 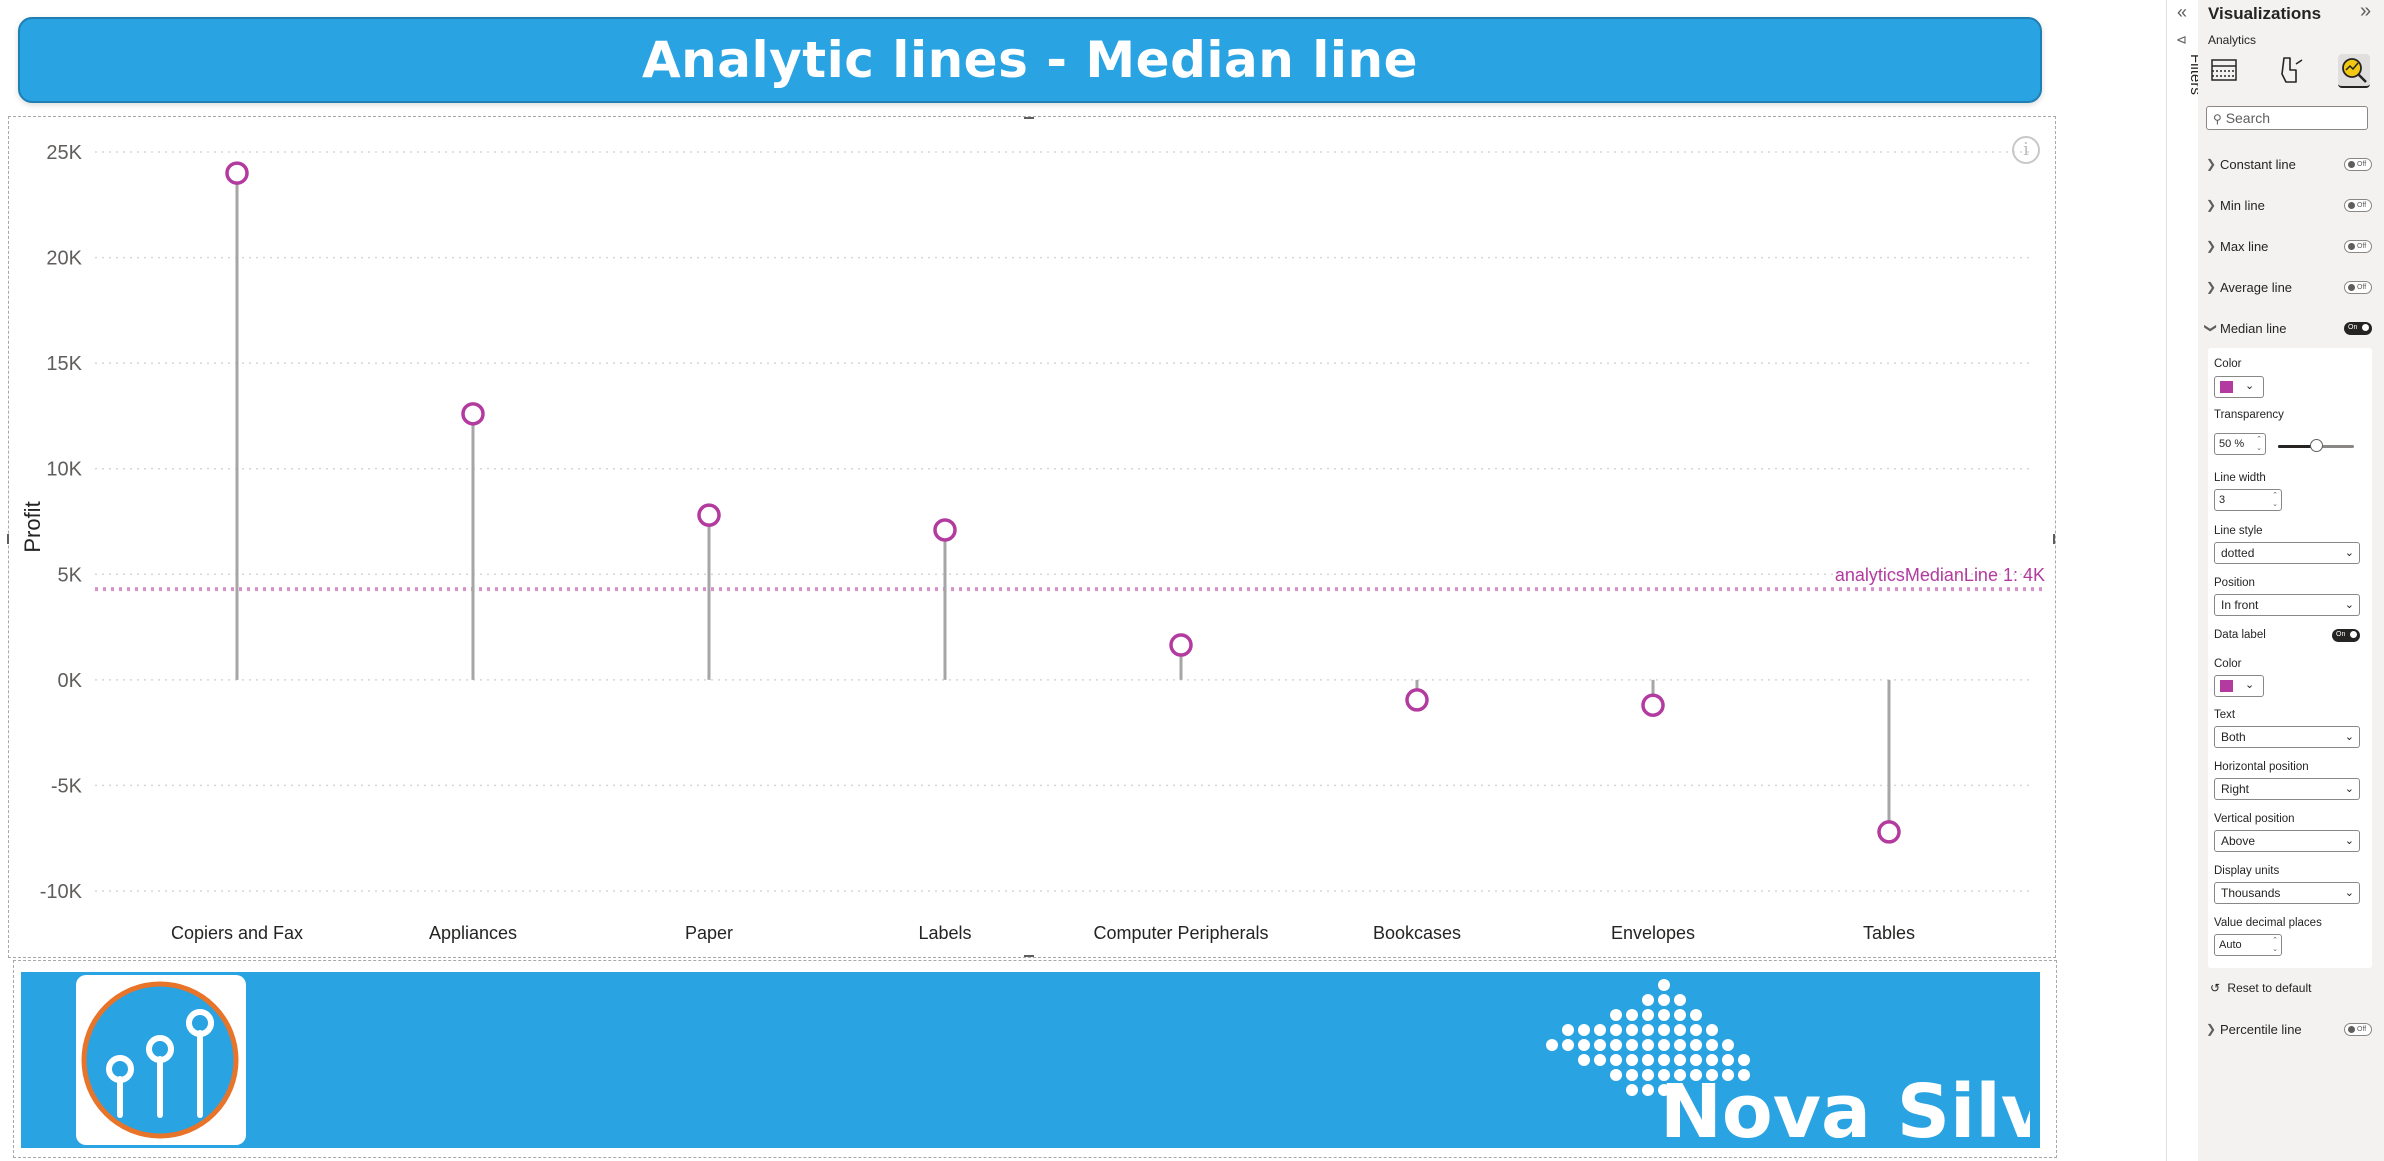 I want to click on format-visual-tab-icon, so click(x=2290, y=70).